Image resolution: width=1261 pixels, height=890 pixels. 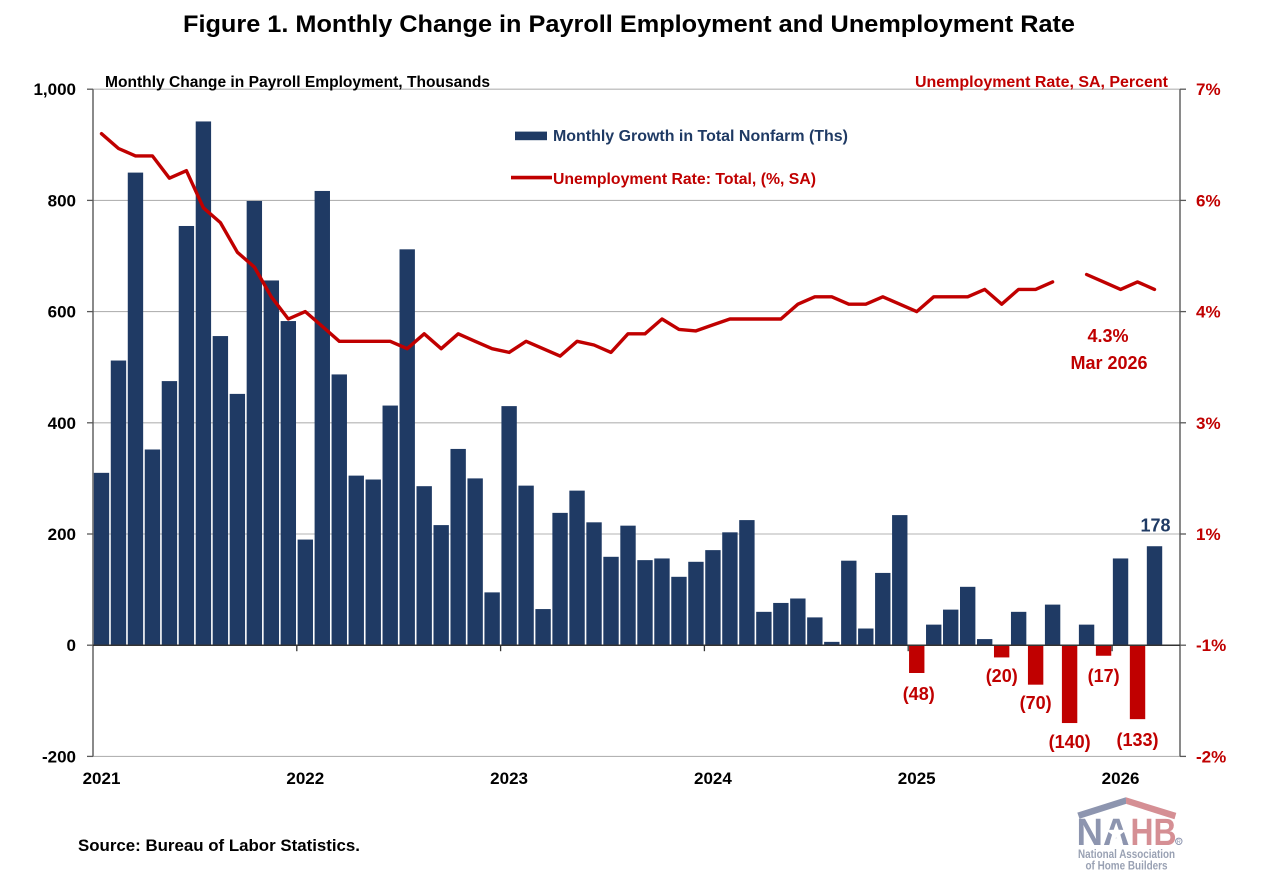 What do you see at coordinates (54, 89) in the screenshot?
I see `svg-text: 1,000` at bounding box center [54, 89].